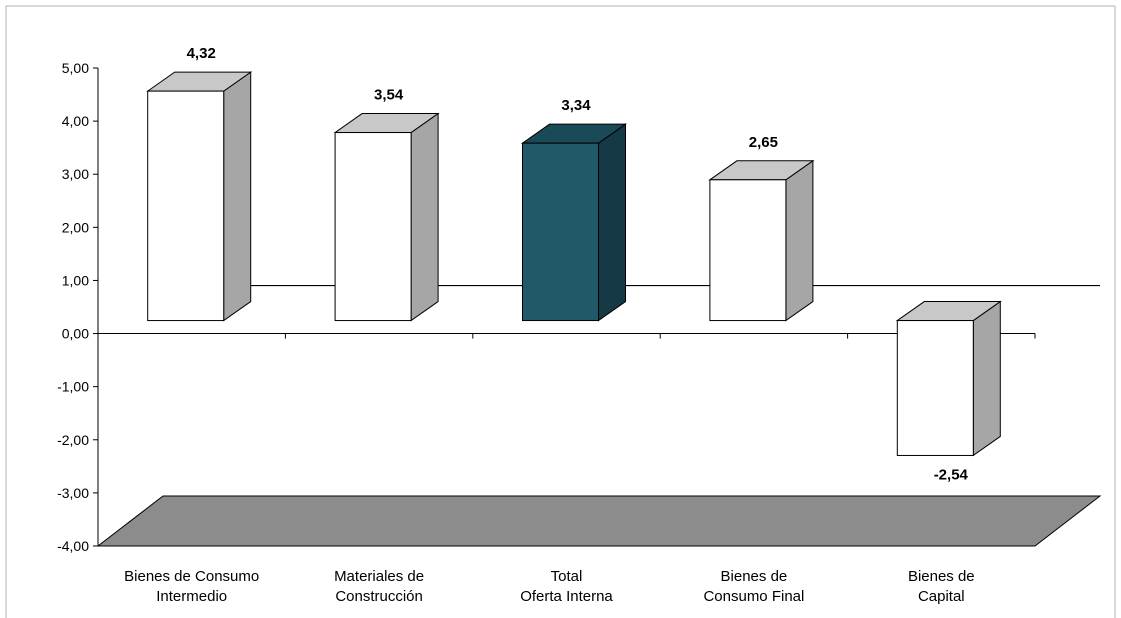 The image size is (1121, 618). What do you see at coordinates (599, 521) in the screenshot?
I see `chart-floor` at bounding box center [599, 521].